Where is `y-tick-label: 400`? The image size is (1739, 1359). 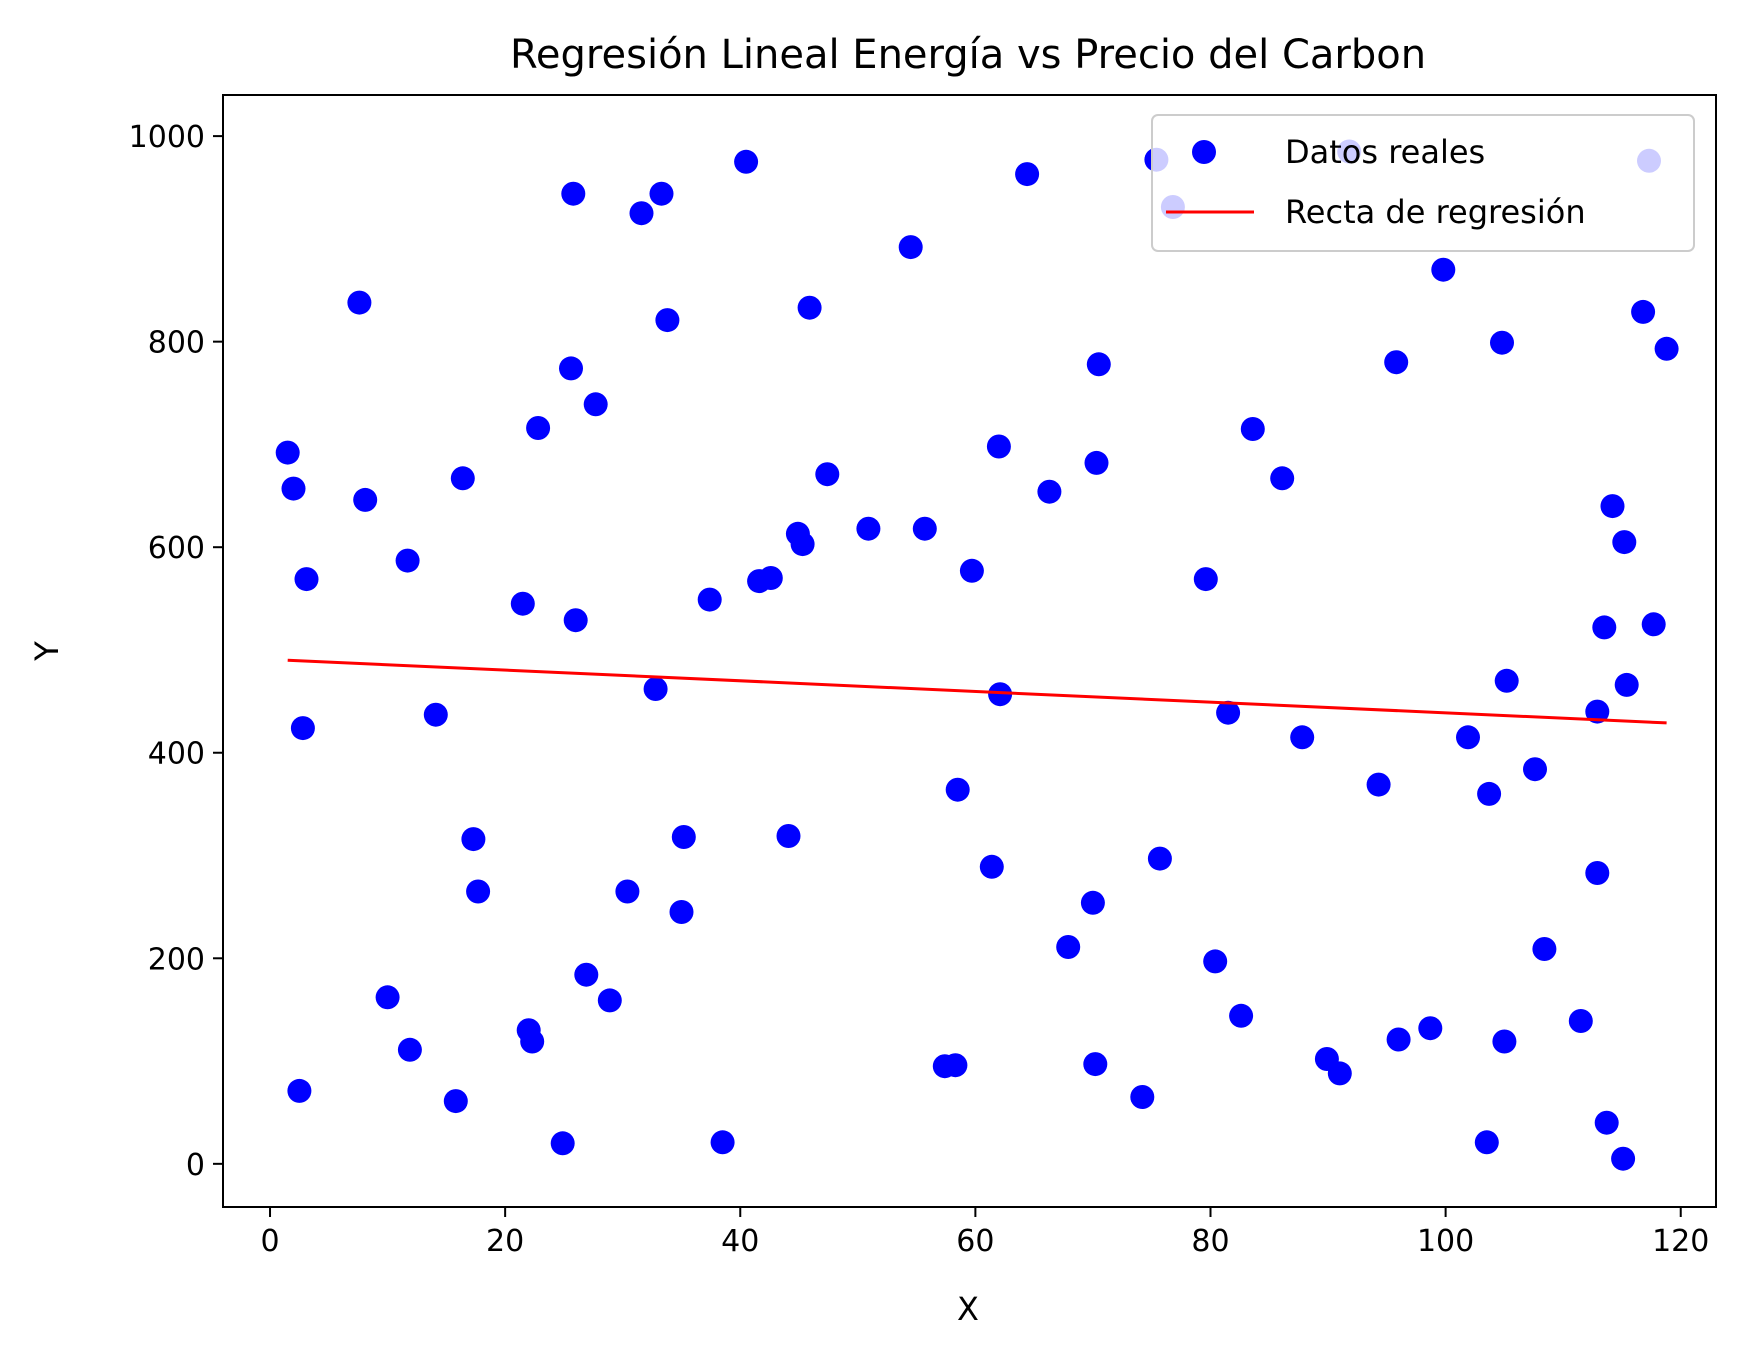
y-tick-label: 400 is located at coordinates (176, 754).